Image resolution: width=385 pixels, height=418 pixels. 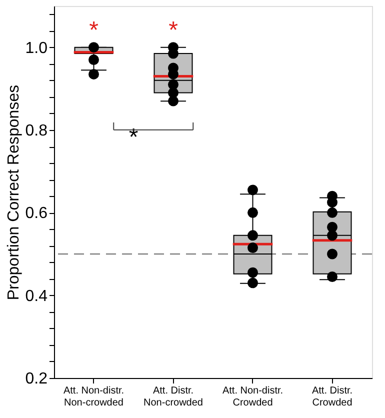 I want to click on y-tick-label: 0.8, so click(x=36, y=131).